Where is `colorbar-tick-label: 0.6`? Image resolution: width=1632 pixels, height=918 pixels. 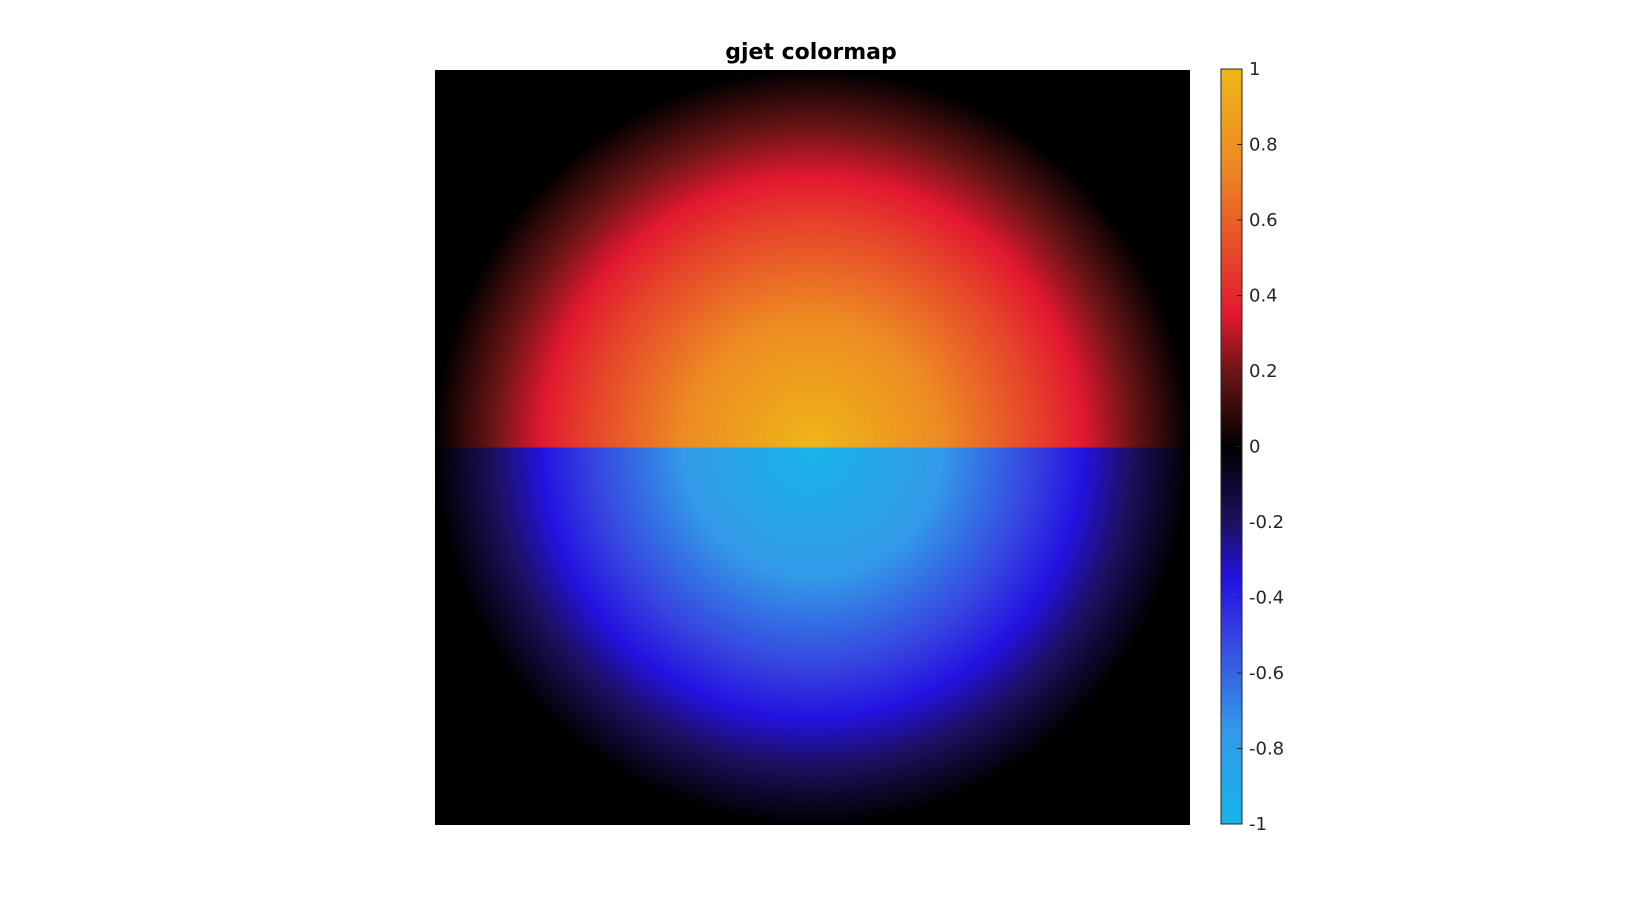 colorbar-tick-label: 0.6 is located at coordinates (1263, 220).